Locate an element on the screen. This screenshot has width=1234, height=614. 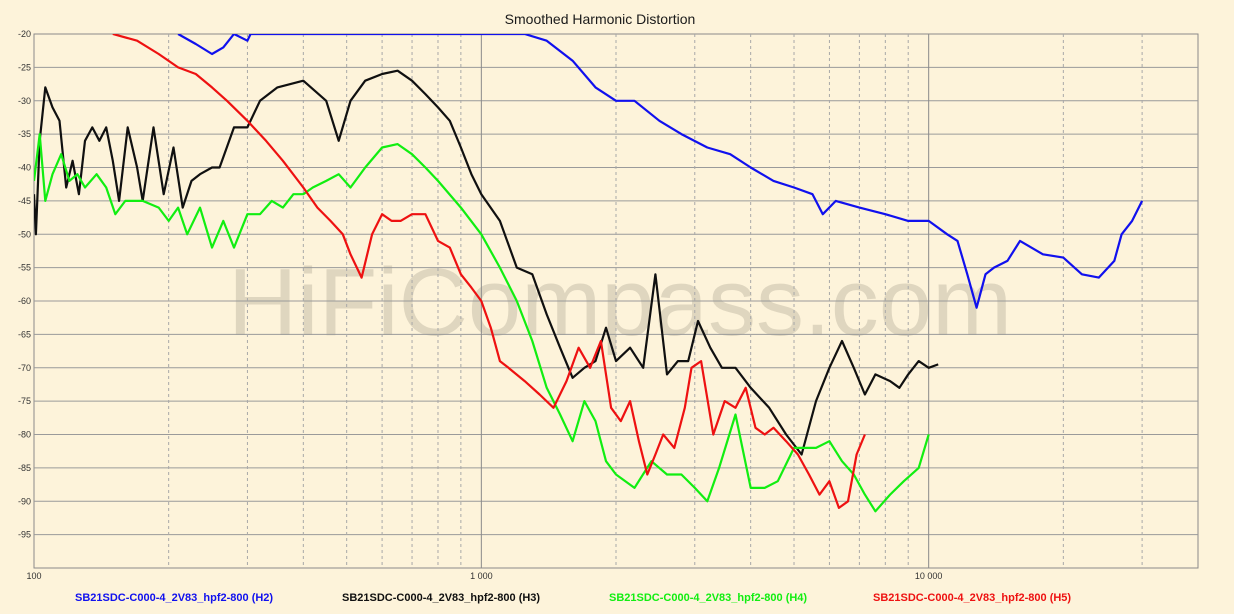
legend-entry-4: SB21SDC-C000-4_2V83_hpf2-800 (H5) is located at coordinates (972, 598).